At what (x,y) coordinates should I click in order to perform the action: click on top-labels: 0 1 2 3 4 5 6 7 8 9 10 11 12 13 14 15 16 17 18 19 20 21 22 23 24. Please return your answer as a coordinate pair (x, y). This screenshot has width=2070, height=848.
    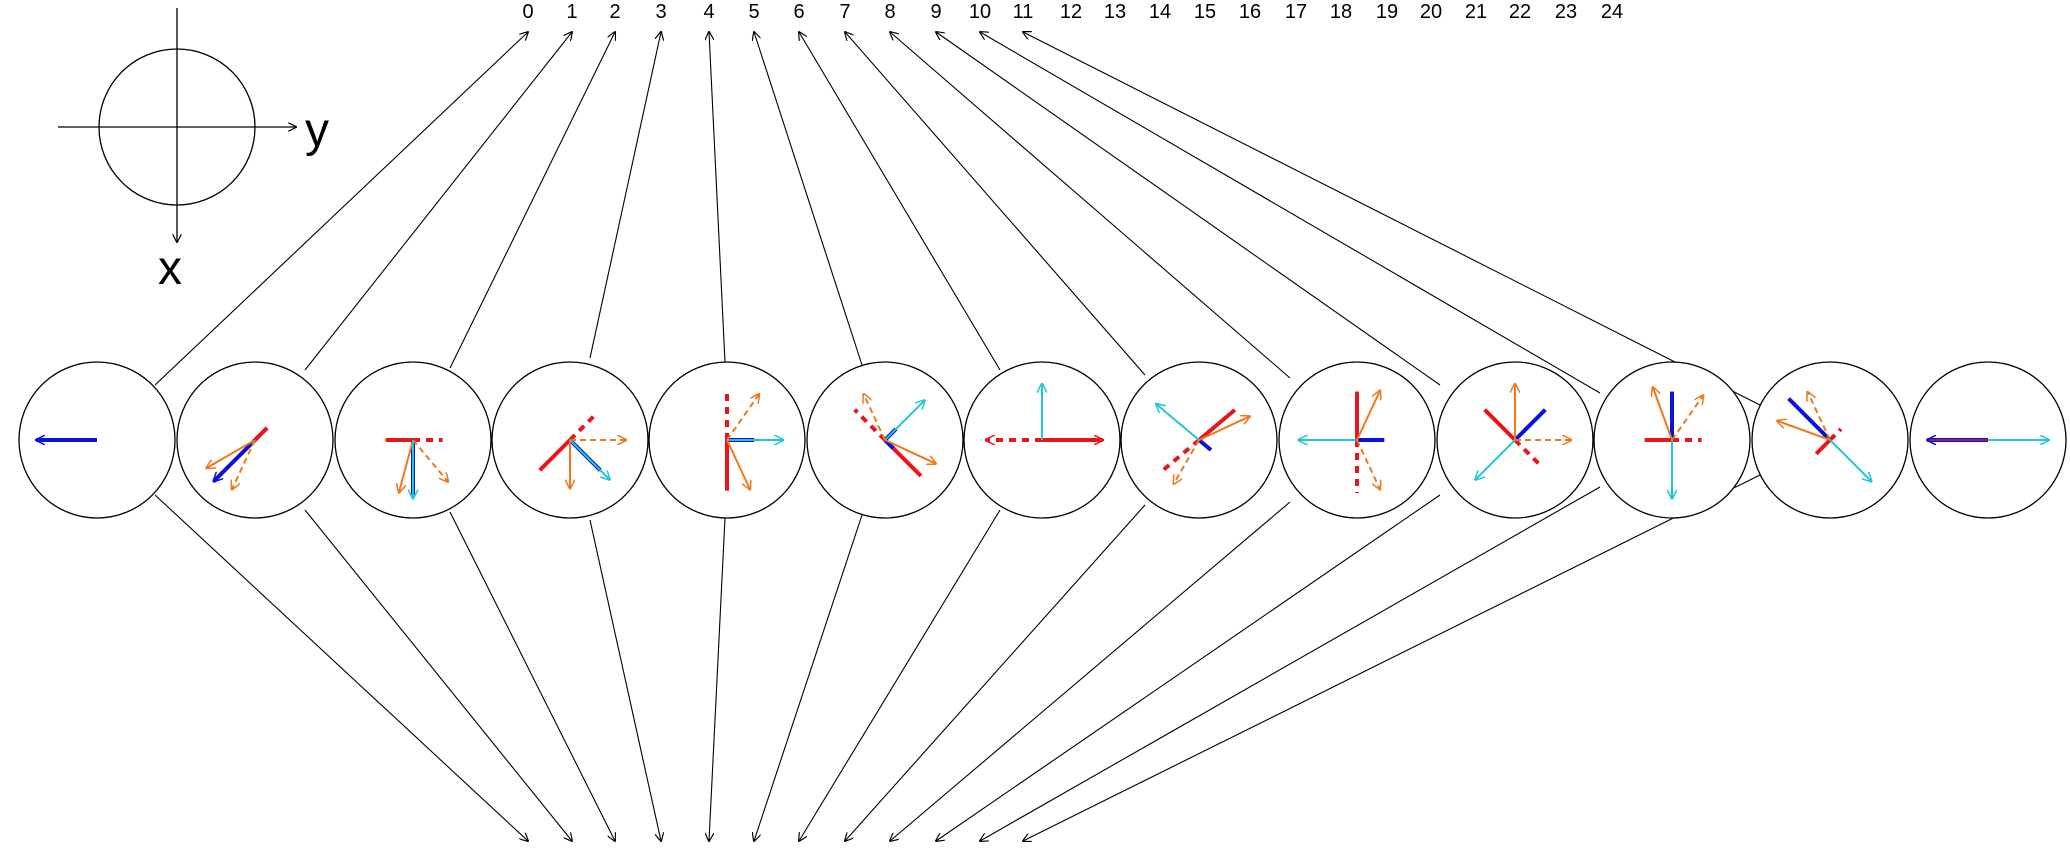
    Looking at the image, I should click on (1072, 12).